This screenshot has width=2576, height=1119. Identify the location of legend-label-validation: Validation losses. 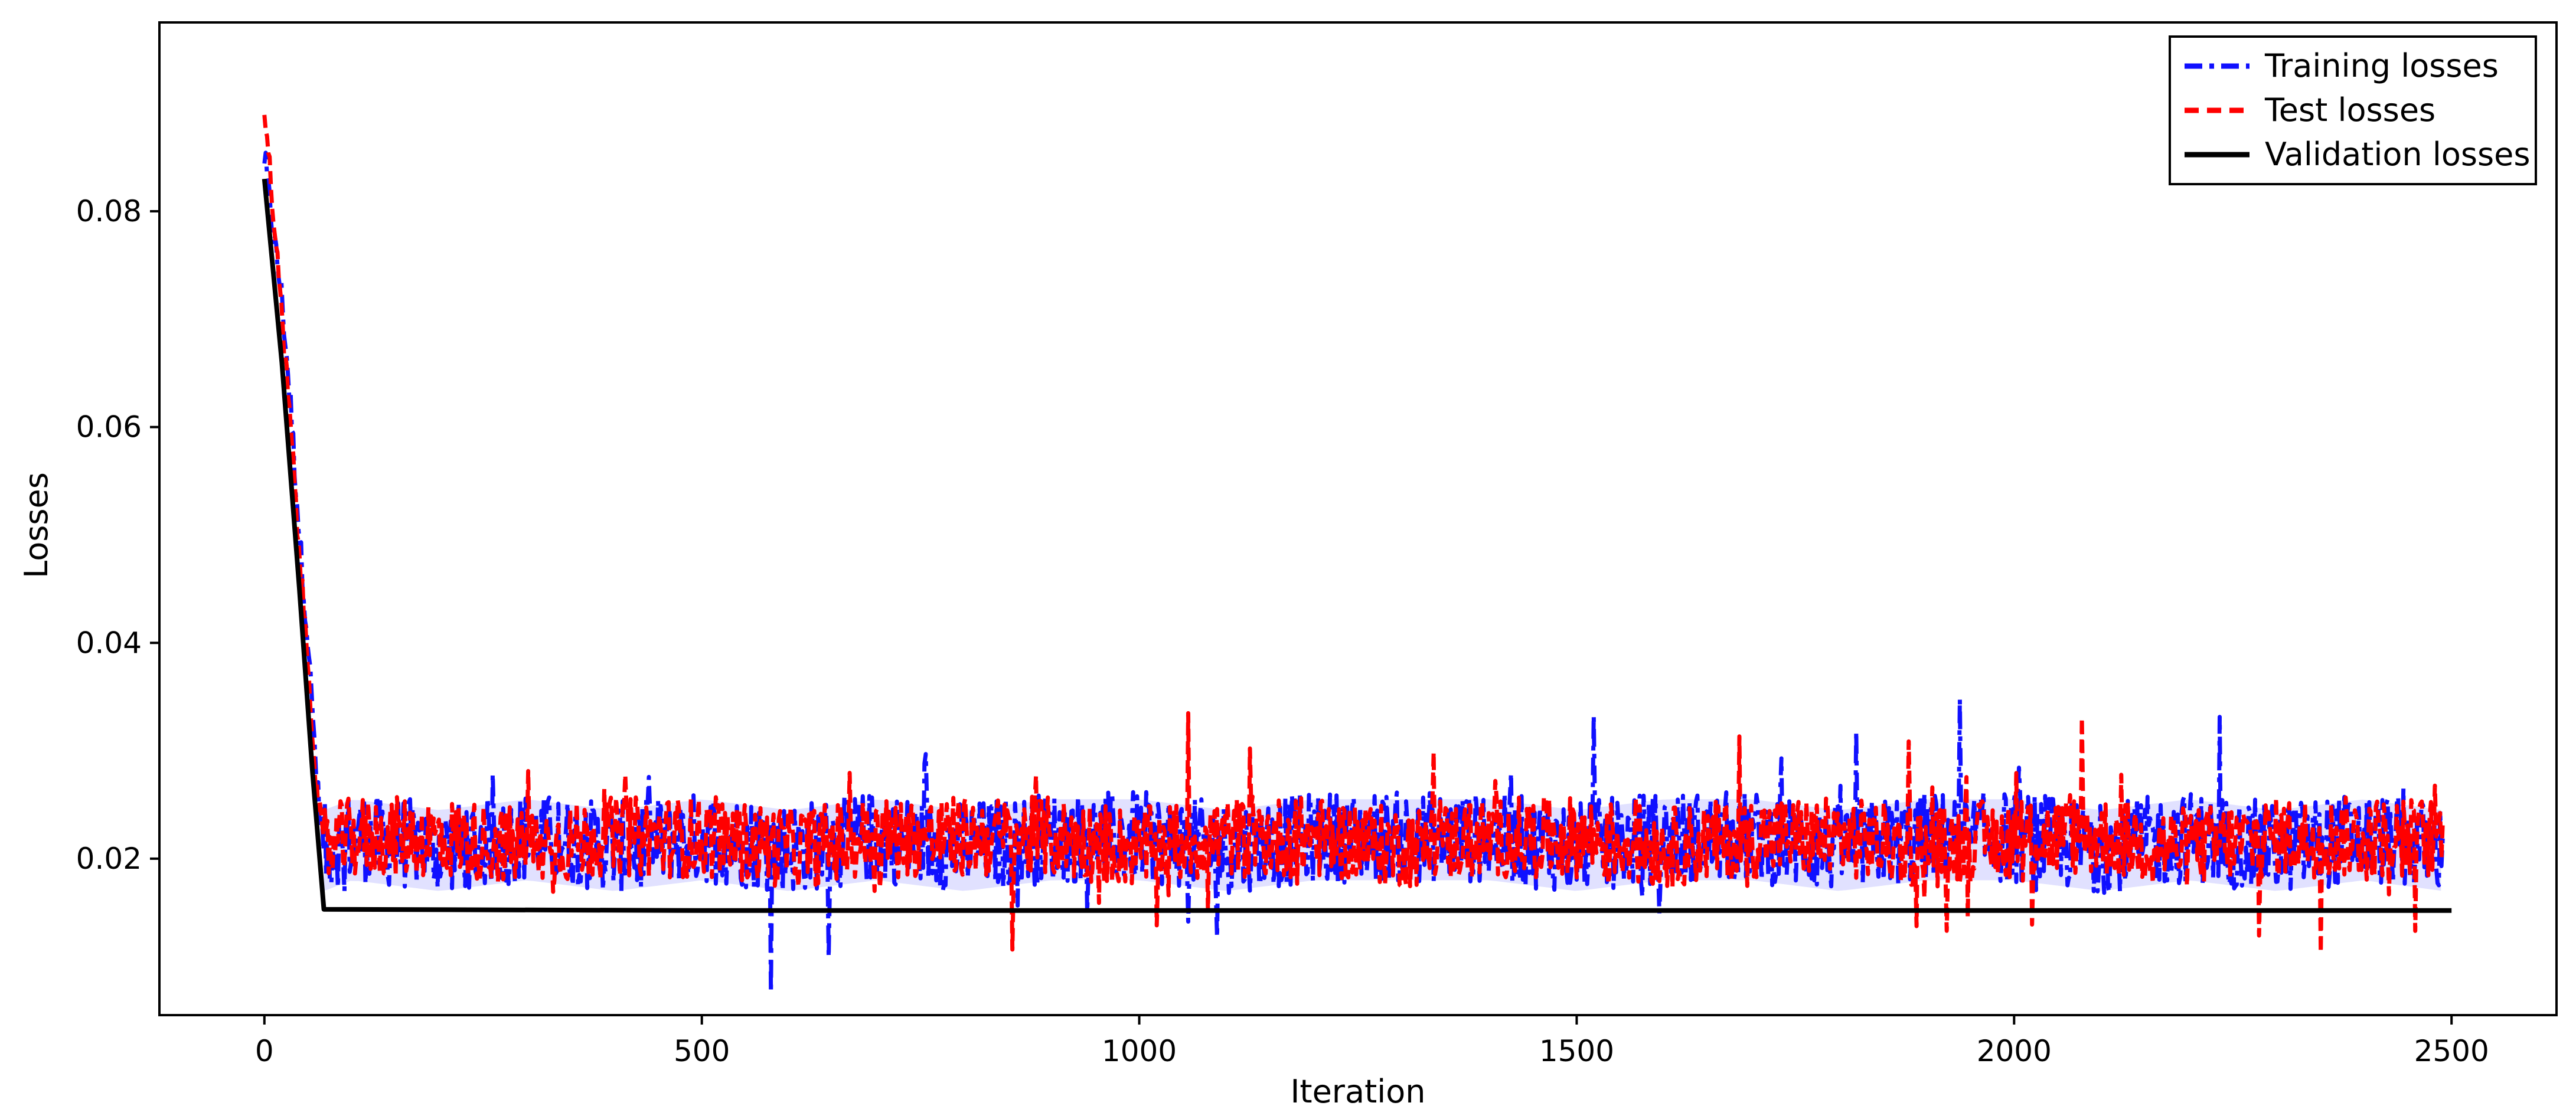
(2397, 155).